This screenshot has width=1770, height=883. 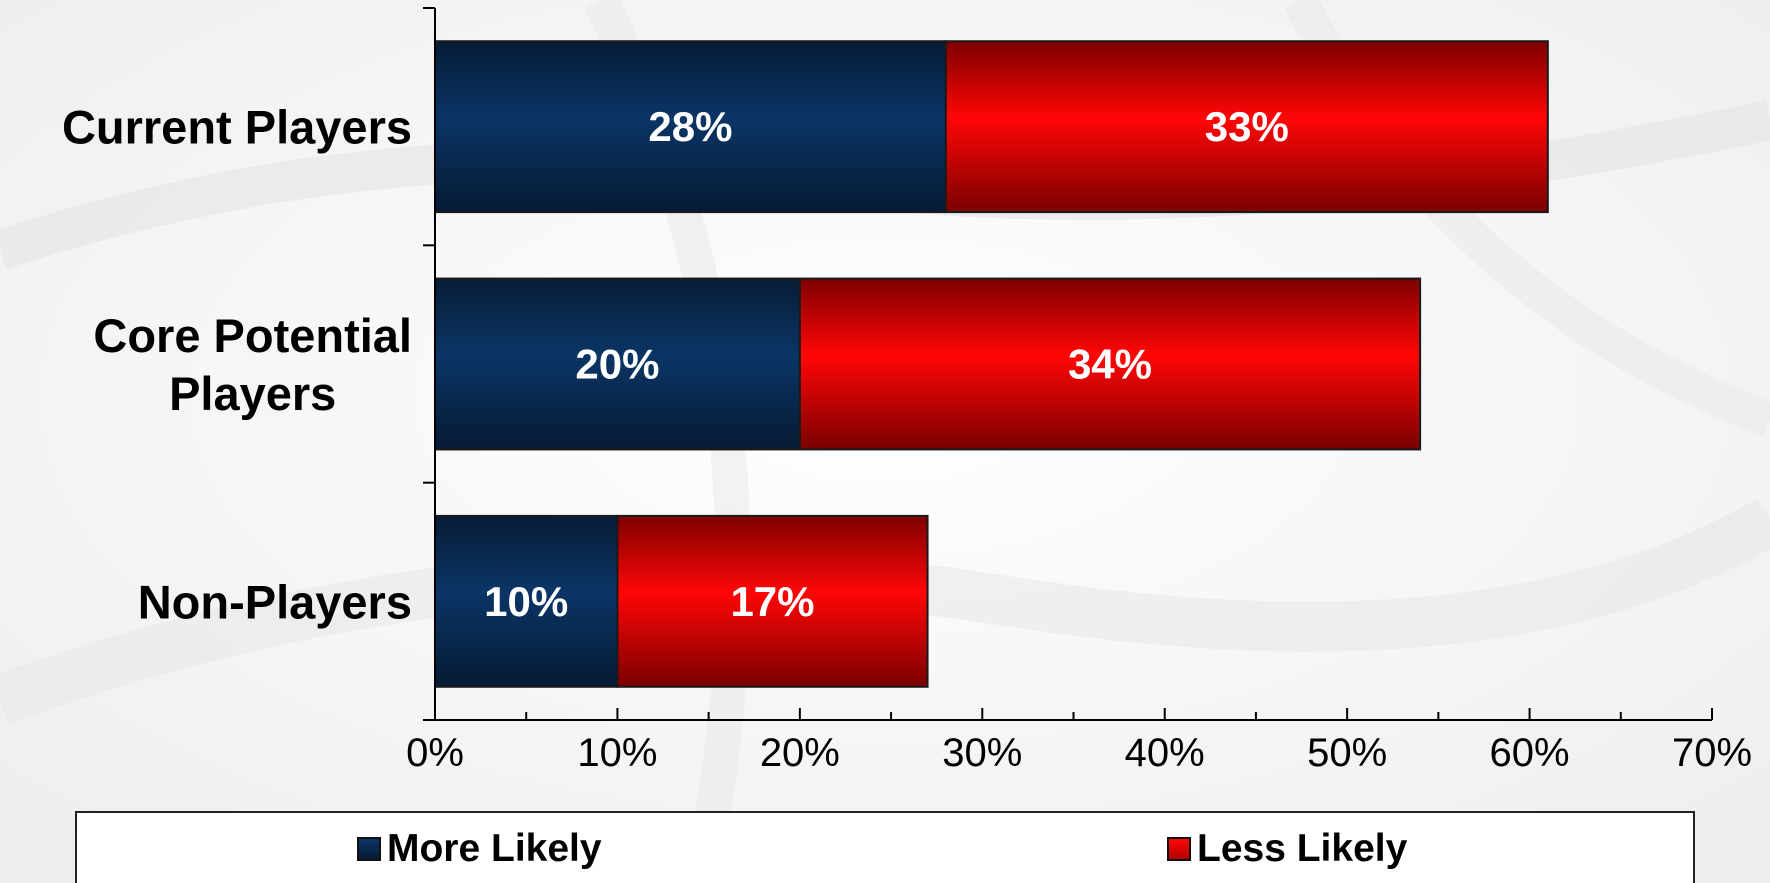 I want to click on category-label-line: Players, so click(x=252, y=393).